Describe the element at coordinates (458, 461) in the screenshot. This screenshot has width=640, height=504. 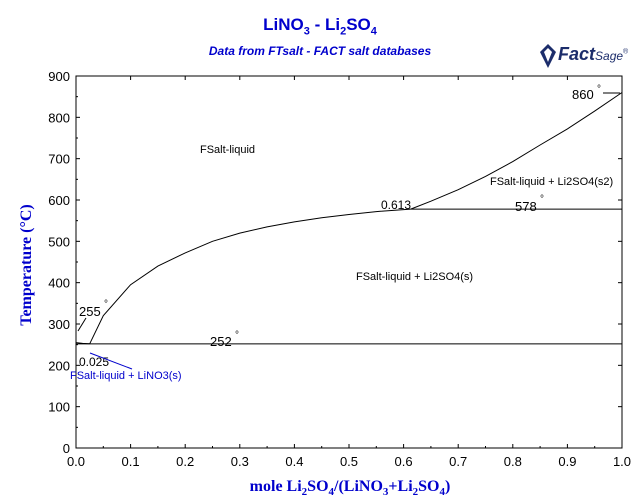
I see `x-tick-label: 0.7` at that location.